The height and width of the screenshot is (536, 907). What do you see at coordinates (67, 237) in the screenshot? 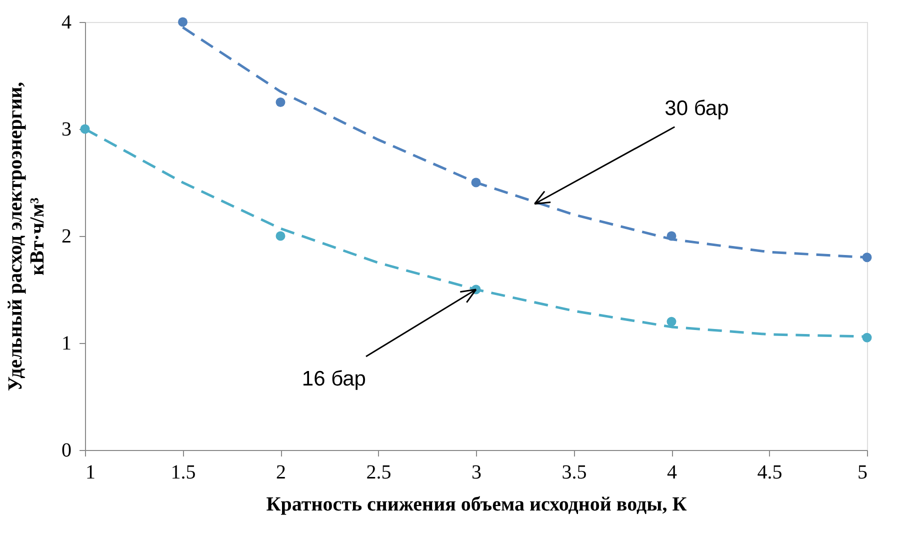
I see `y-tick-label: 2` at bounding box center [67, 237].